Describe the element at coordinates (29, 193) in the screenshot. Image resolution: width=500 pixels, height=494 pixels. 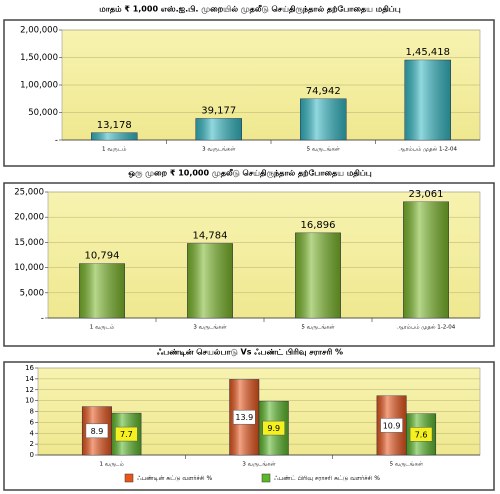
I see `y-tick-label: 25,000` at that location.